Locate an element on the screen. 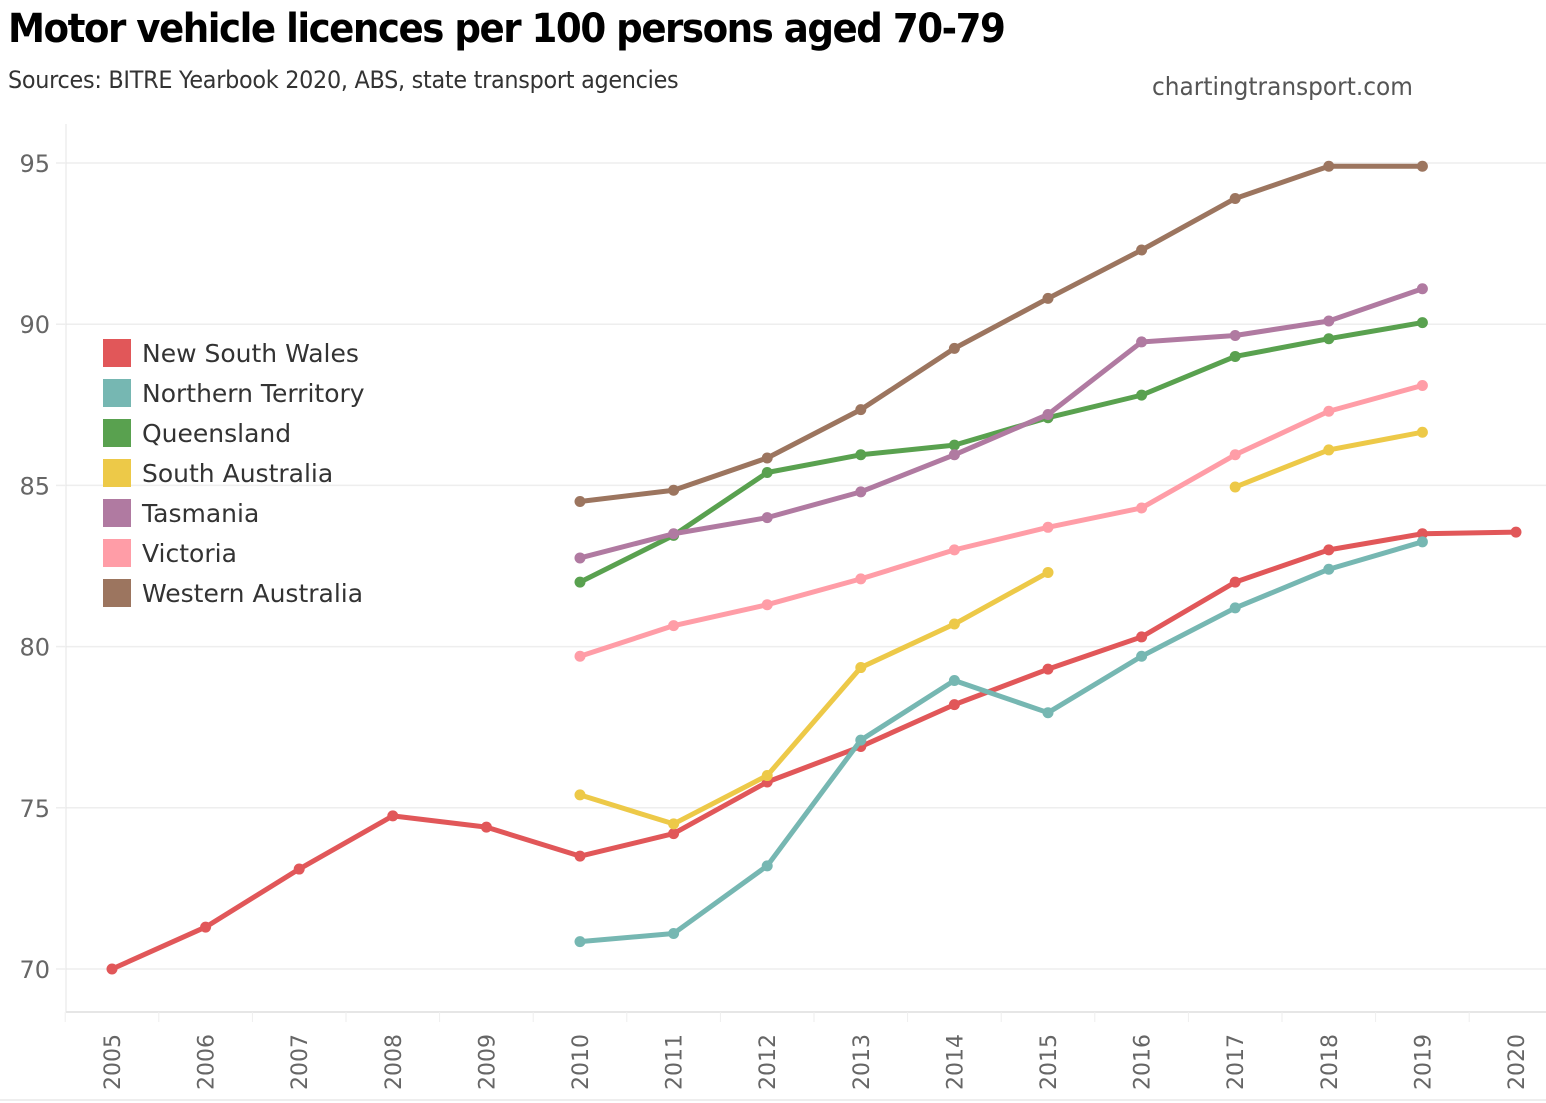  legend-label: Tasmania is located at coordinates (201, 513).